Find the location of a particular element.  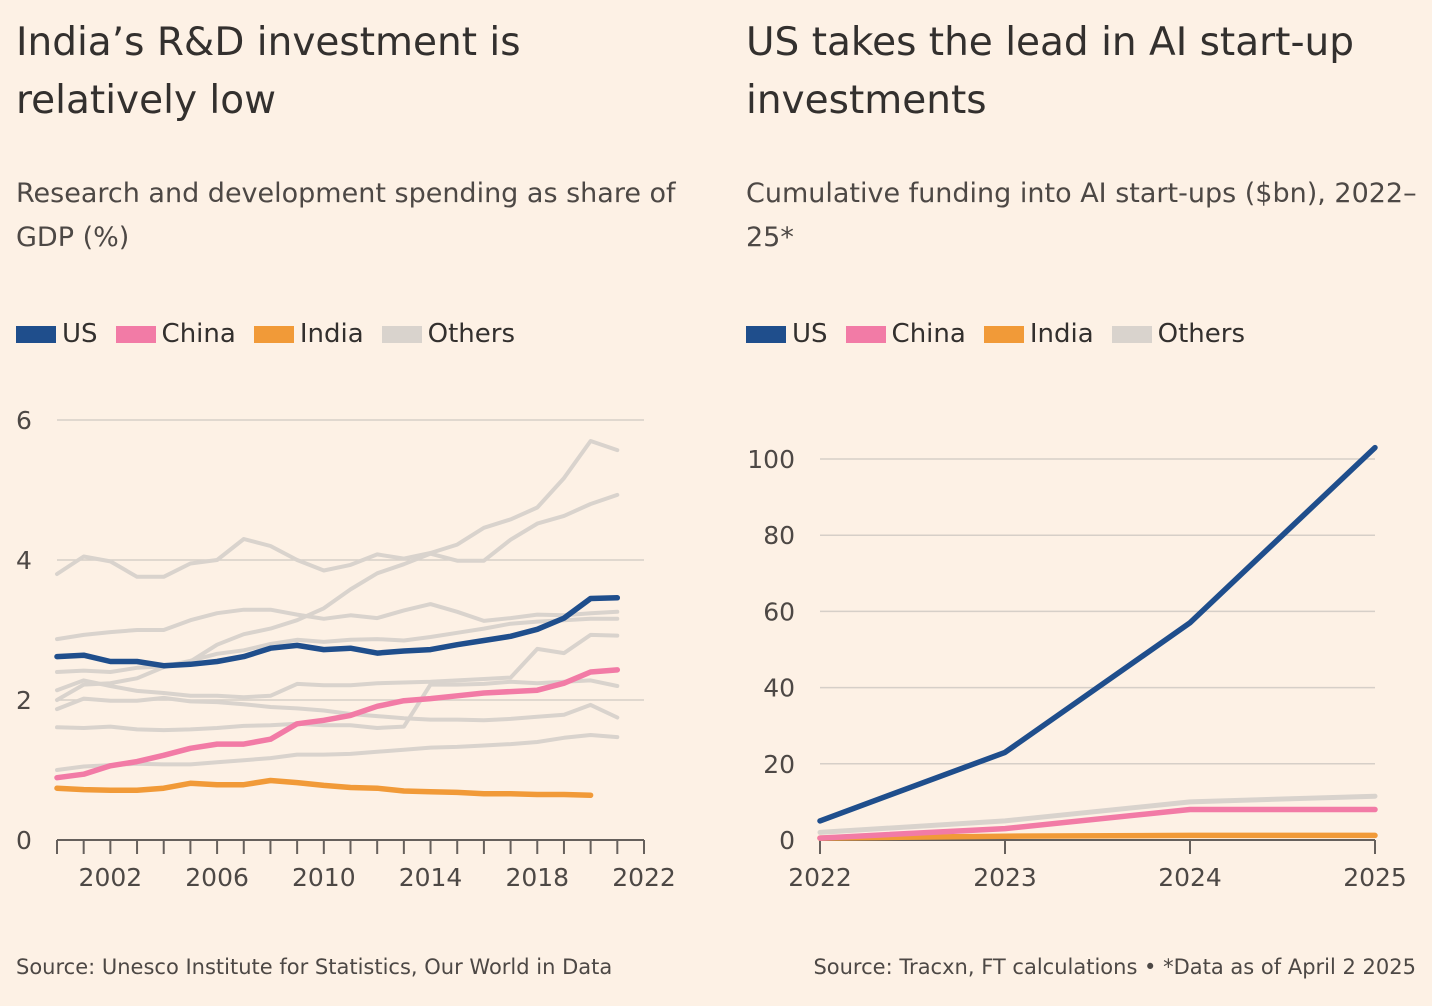

y-tick-label: 80 is located at coordinates (779, 535).